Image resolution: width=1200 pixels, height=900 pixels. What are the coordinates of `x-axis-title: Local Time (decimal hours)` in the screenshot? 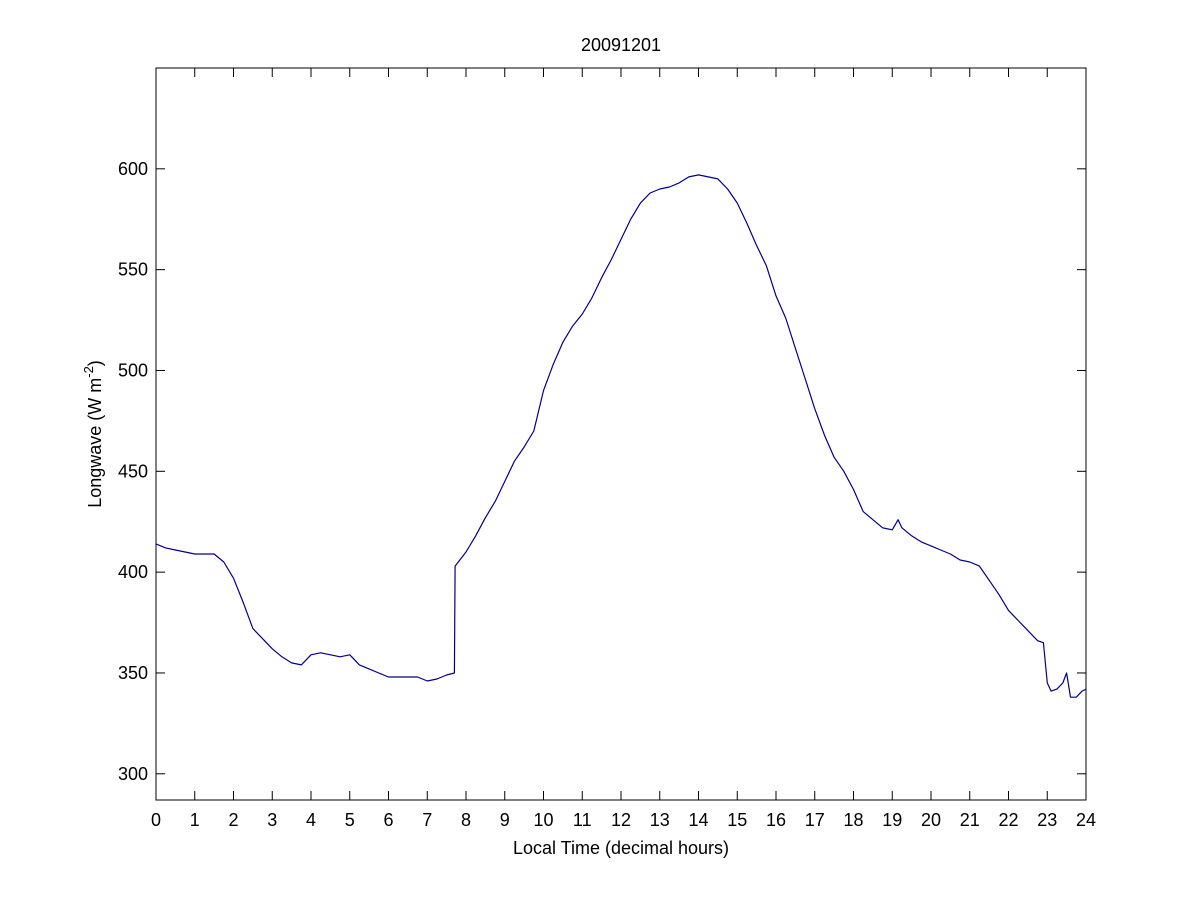 It's located at (621, 848).